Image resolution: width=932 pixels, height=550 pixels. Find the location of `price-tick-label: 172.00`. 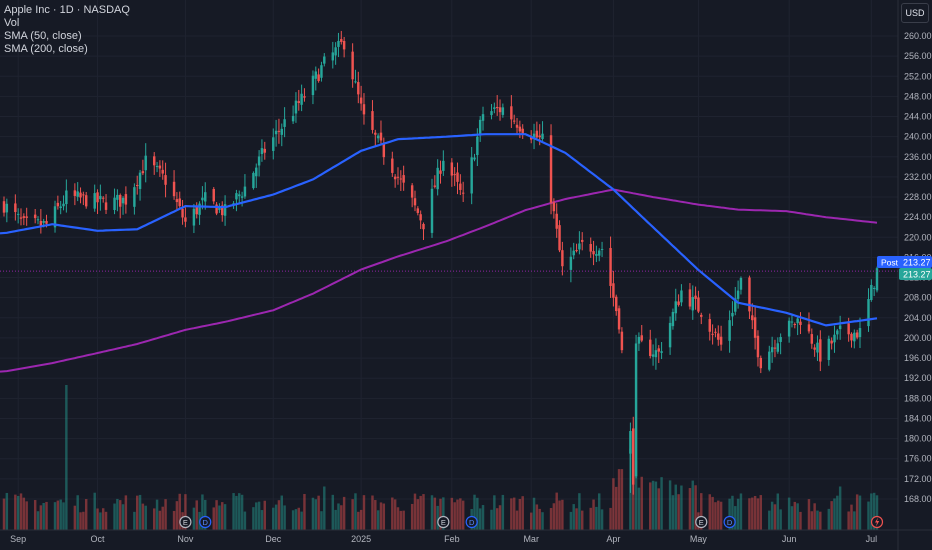

price-tick-label: 172.00 is located at coordinates (918, 479).